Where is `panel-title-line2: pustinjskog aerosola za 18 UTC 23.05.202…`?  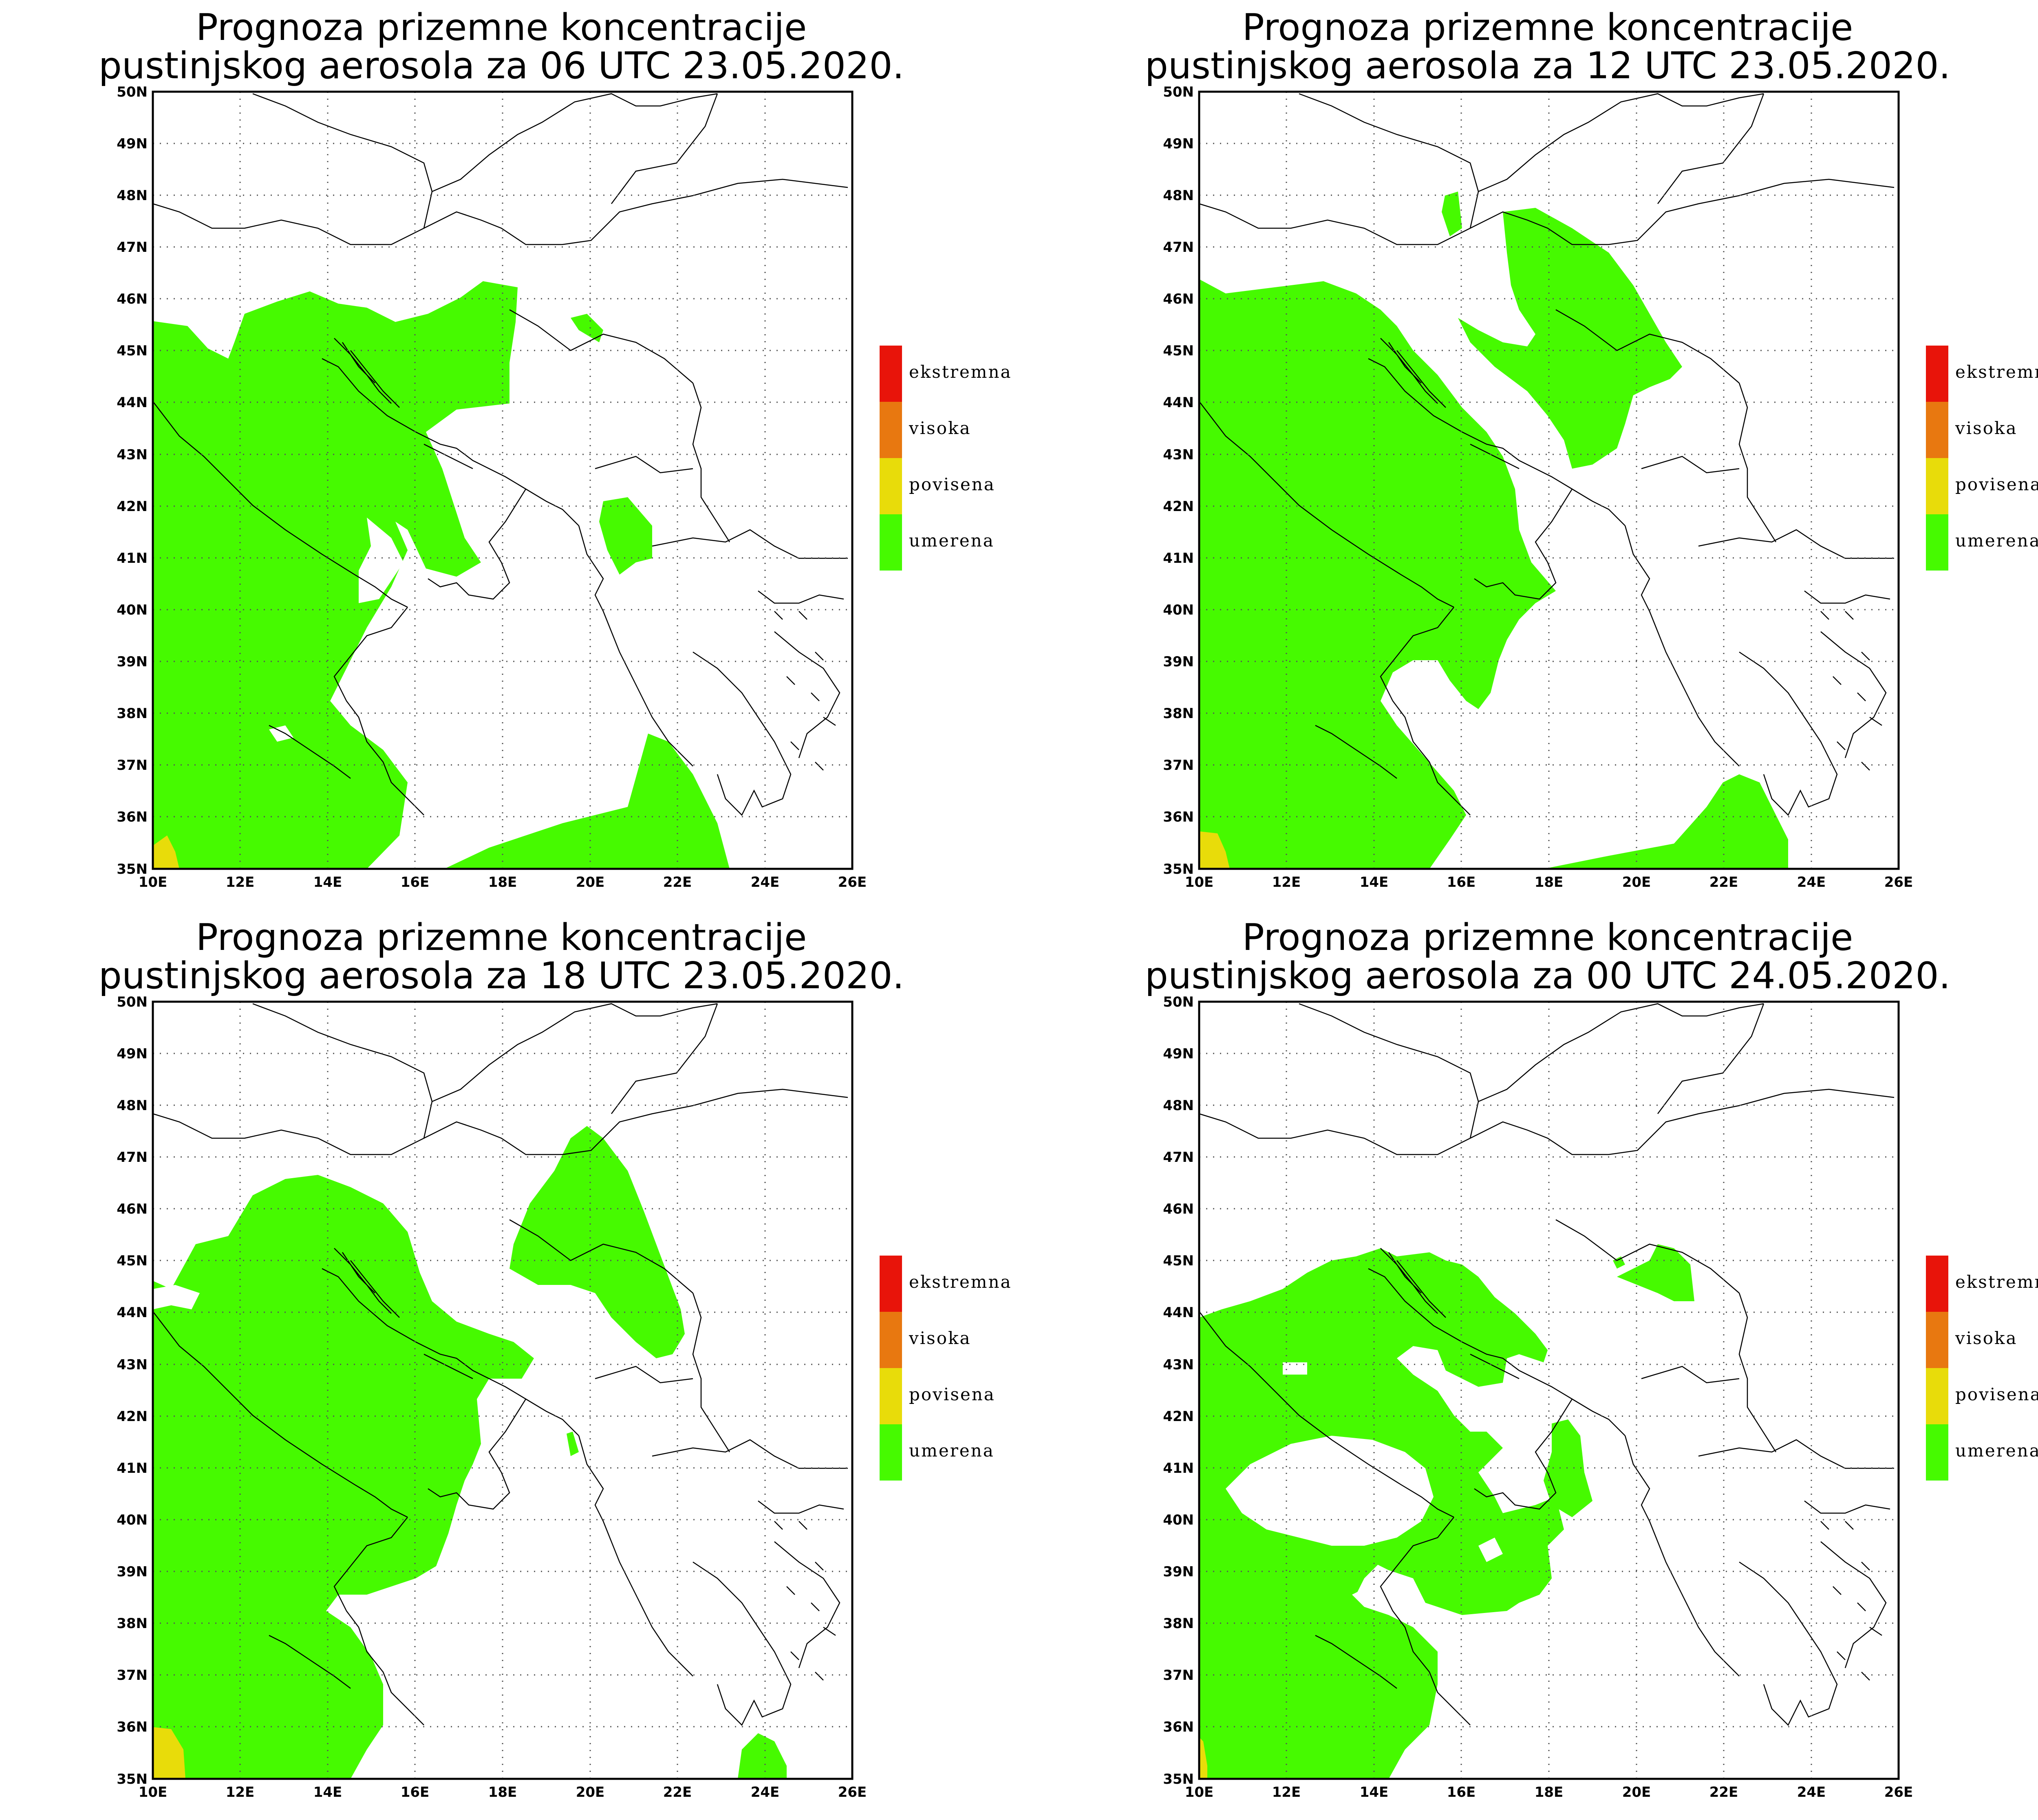
panel-title-line2: pustinjskog aerosola za 18 UTC 23.05.202… is located at coordinates (502, 976).